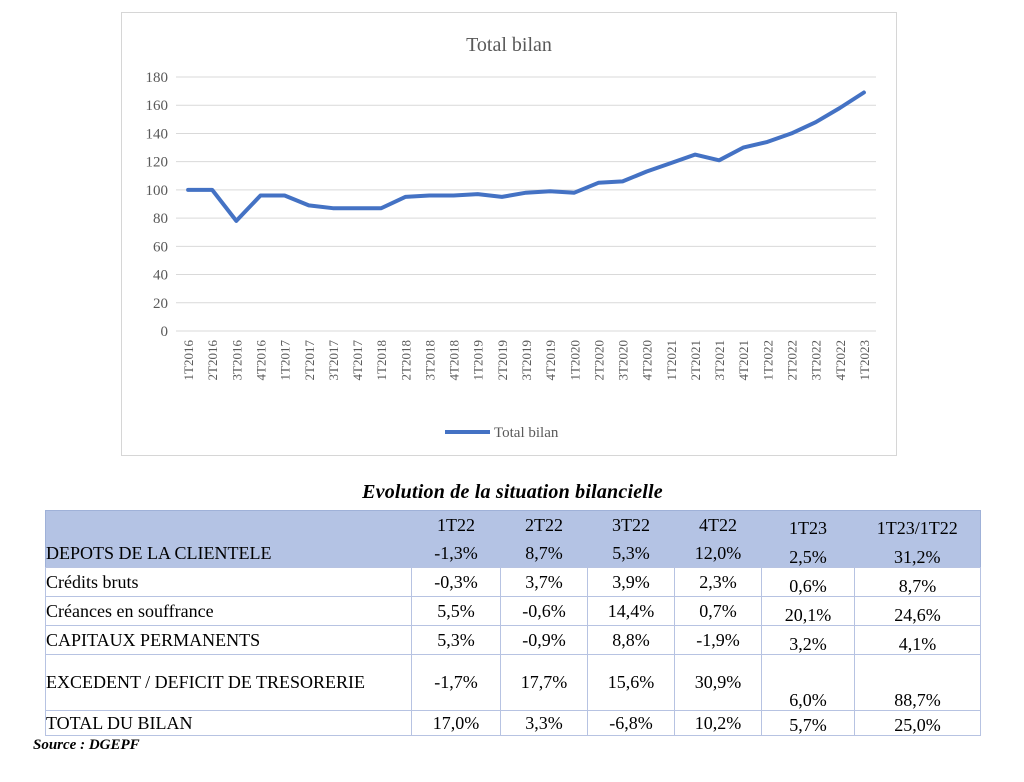 The width and height of the screenshot is (1024, 782). What do you see at coordinates (544, 582) in the screenshot?
I see `value-cell: 3,7%` at bounding box center [544, 582].